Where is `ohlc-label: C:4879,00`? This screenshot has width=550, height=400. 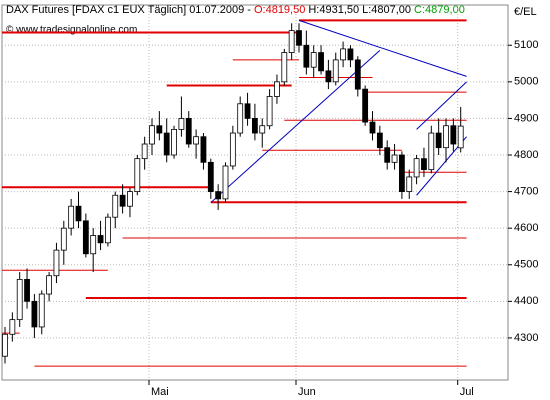 ohlc-label: C:4879,00 is located at coordinates (439, 10).